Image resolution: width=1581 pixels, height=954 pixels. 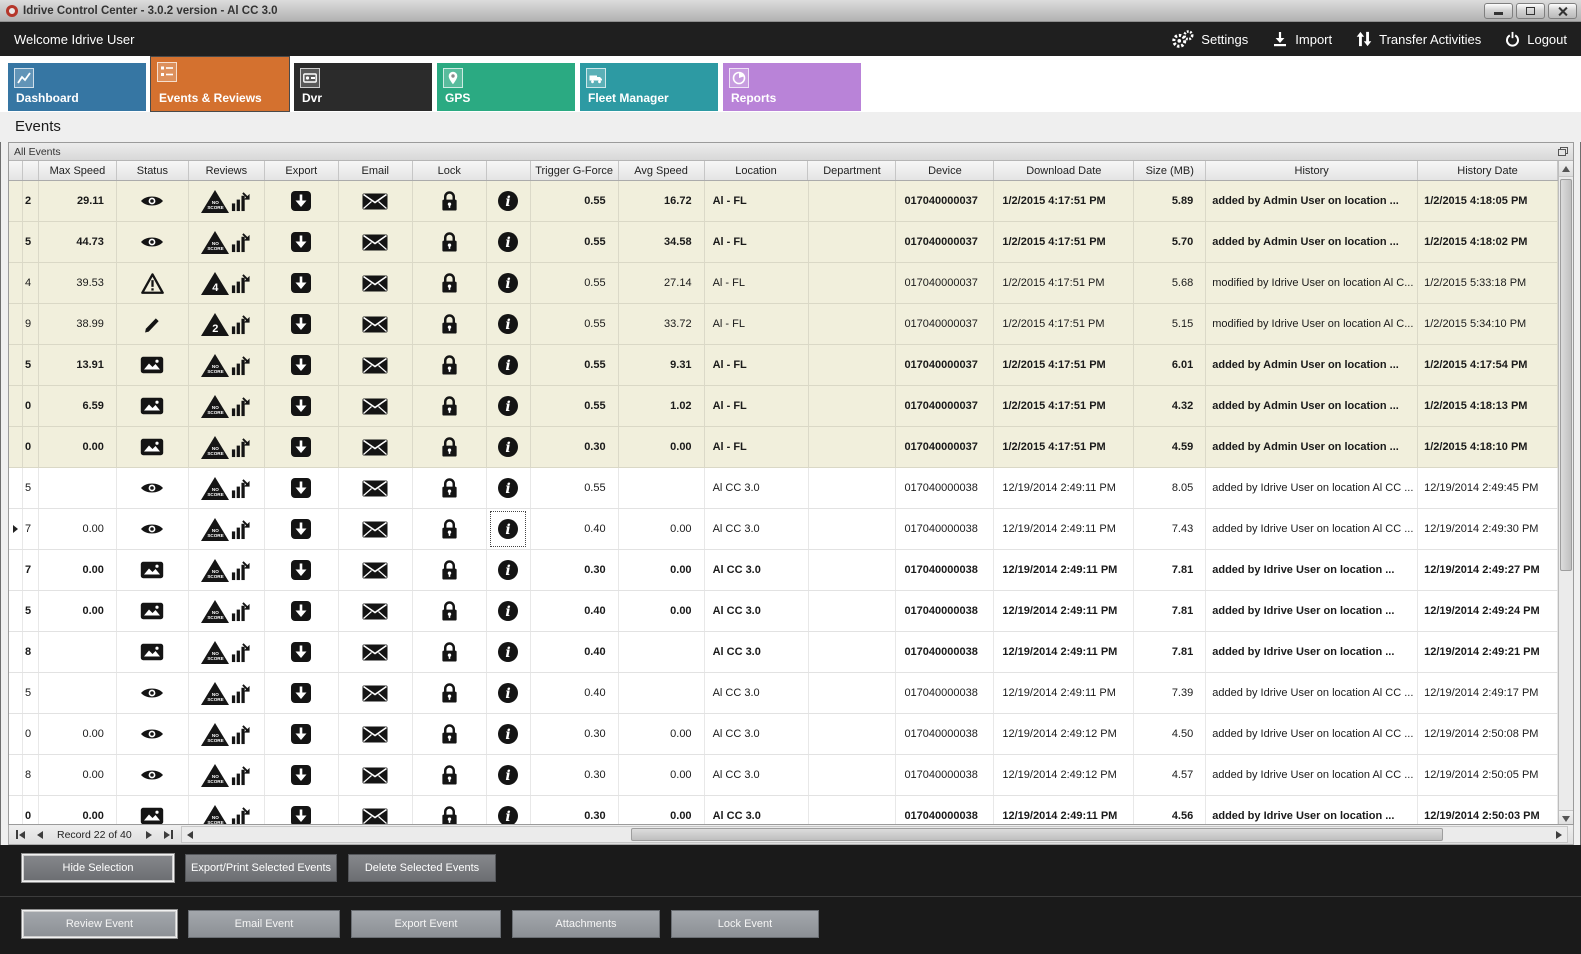 I want to click on table-row: 0 6.59 NO SCORE i 0.55 1.02 Al - FL, so click(x=783, y=406).